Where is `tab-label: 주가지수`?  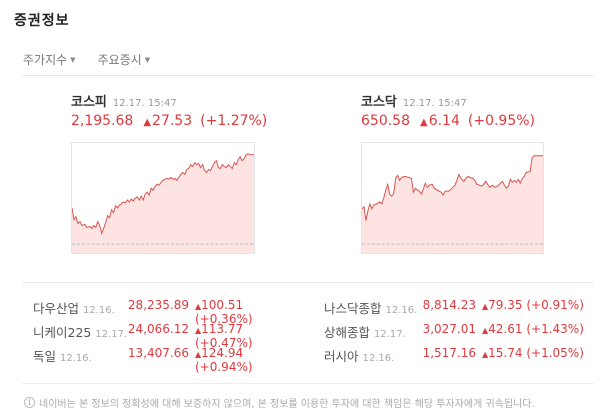 tab-label: 주가지수 is located at coordinates (45, 60).